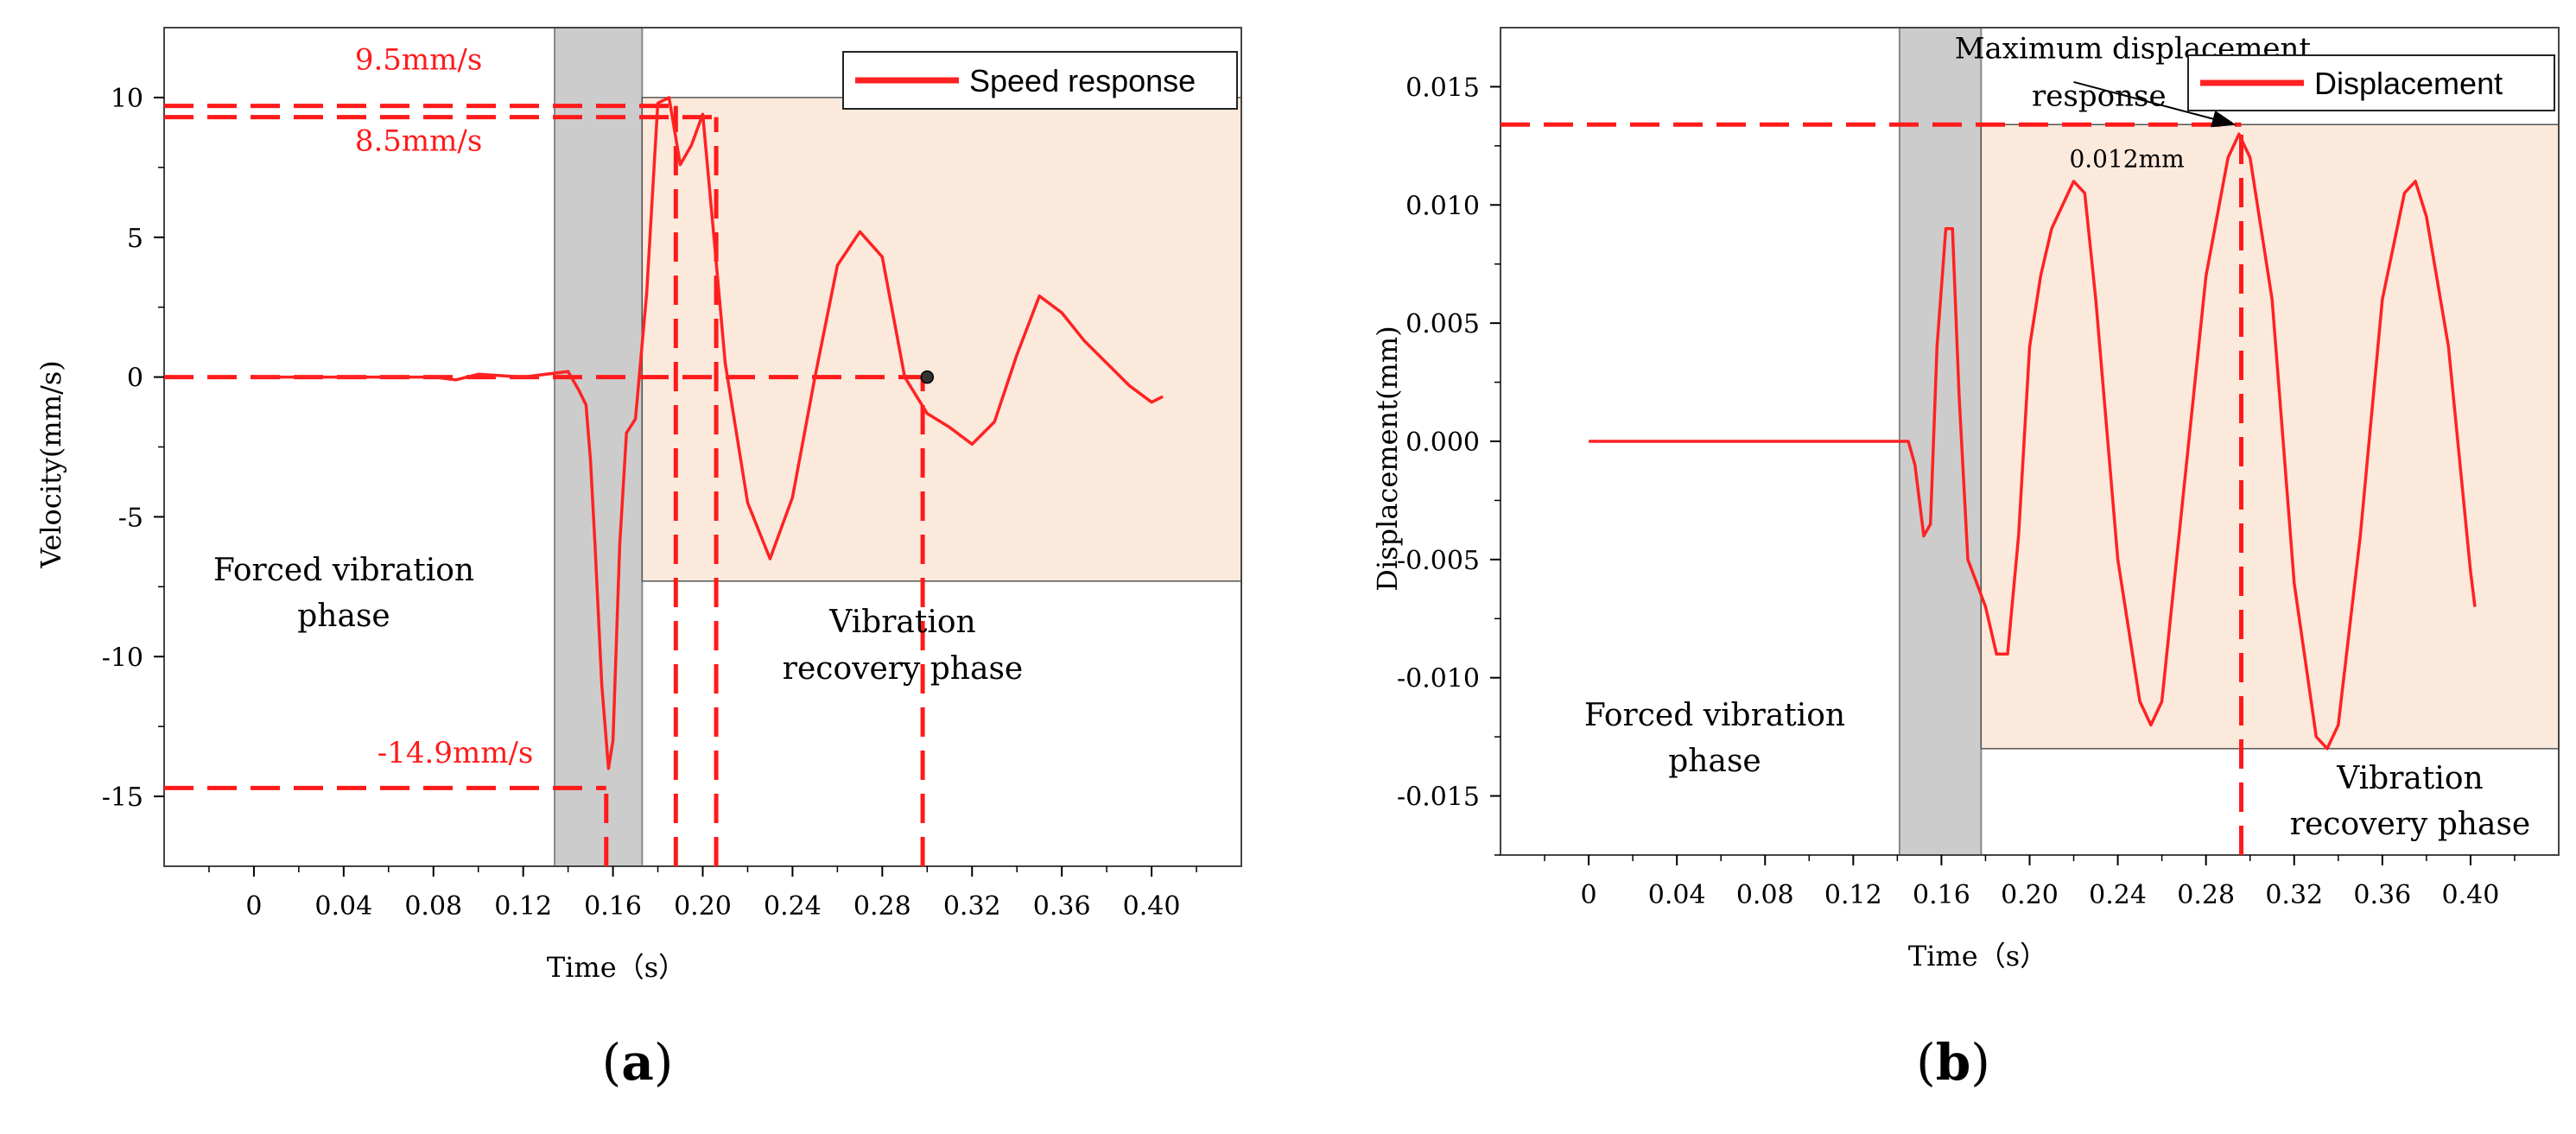 This screenshot has height=1134, width=2576. I want to click on panel-a-x-tick-label: 0.20, so click(703, 906).